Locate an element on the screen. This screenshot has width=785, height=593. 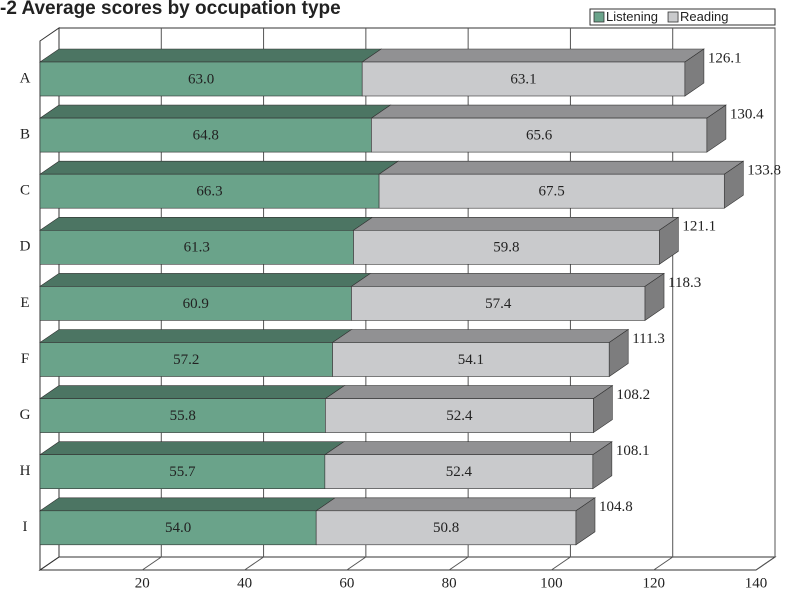
value-label: 60.9 is located at coordinates (196, 304).